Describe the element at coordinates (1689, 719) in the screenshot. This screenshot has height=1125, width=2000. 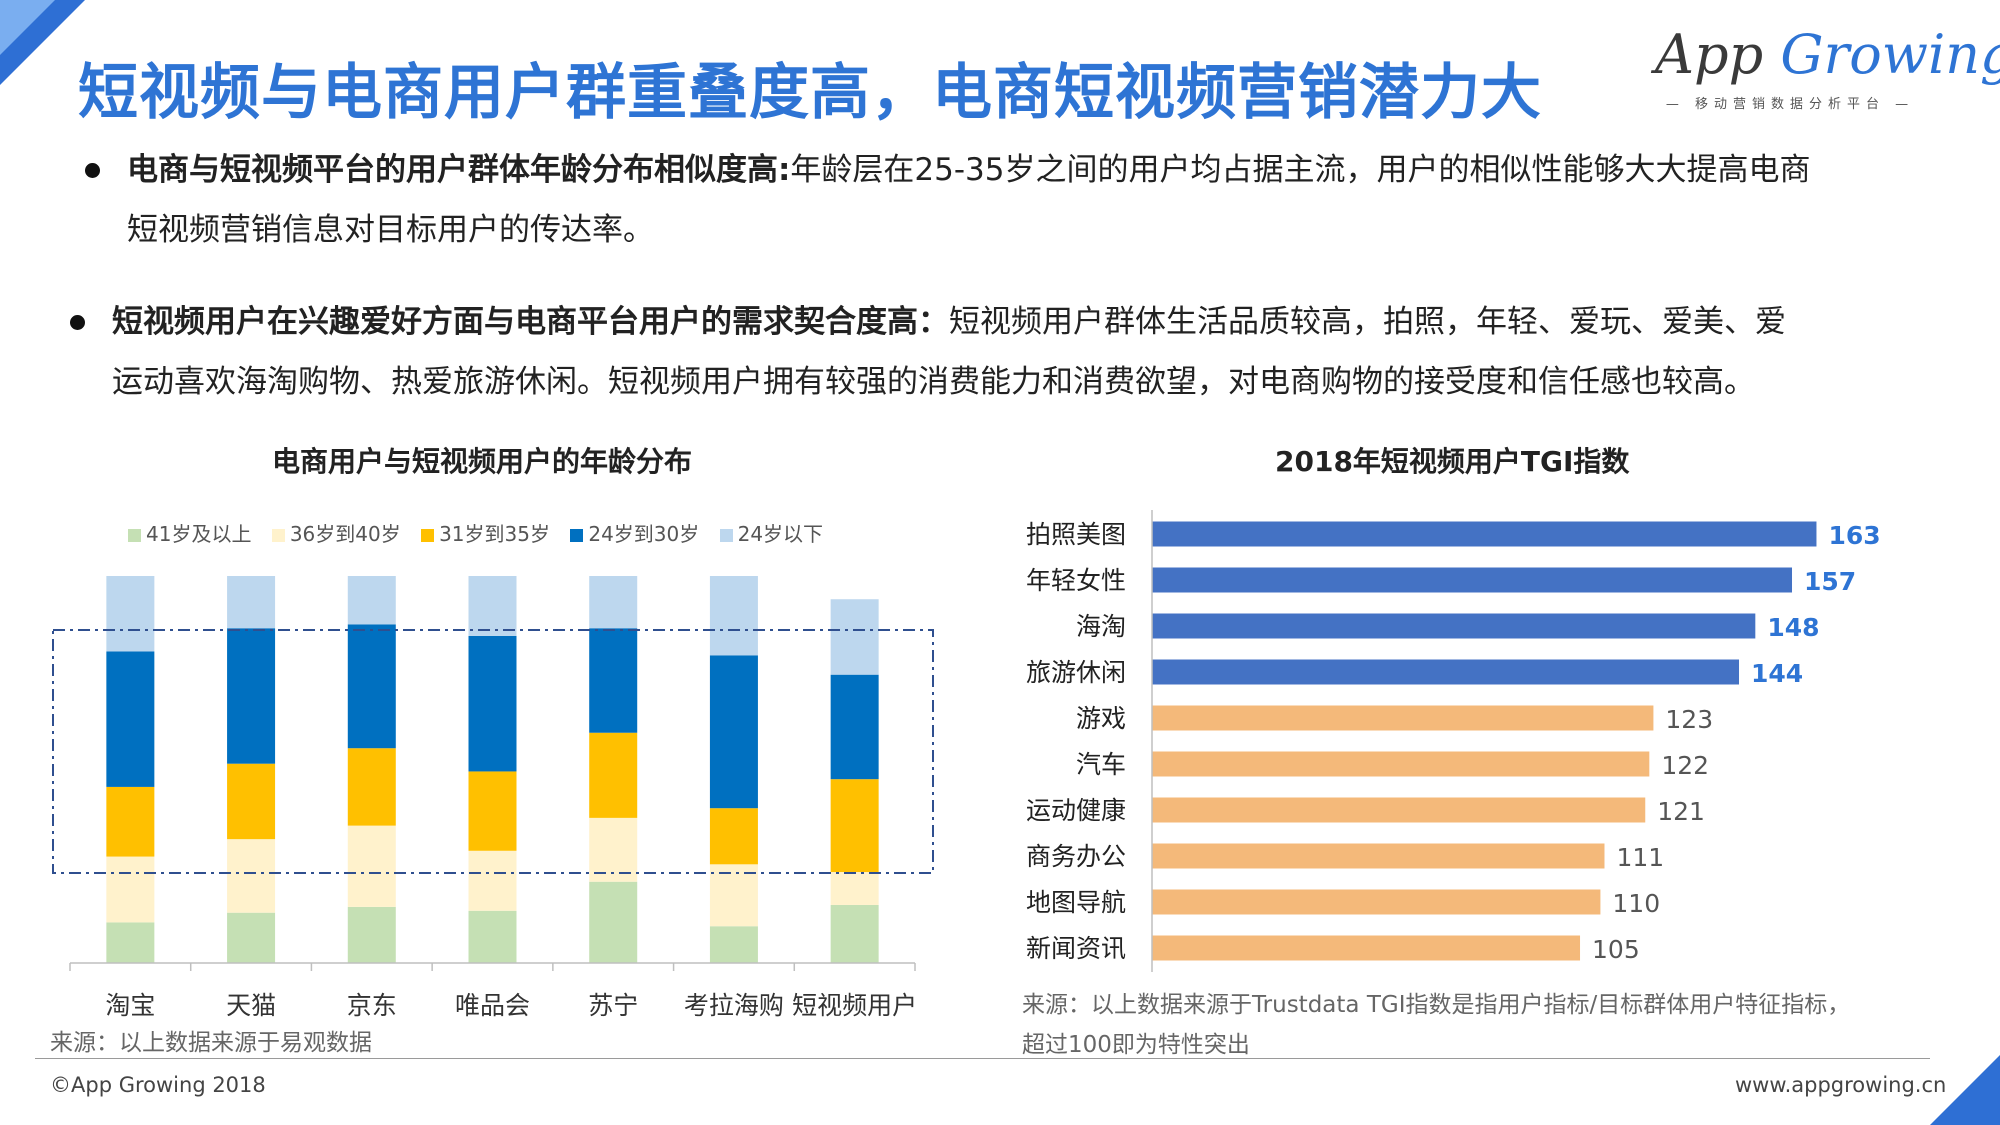
I see `tgi-value-label: 123` at that location.